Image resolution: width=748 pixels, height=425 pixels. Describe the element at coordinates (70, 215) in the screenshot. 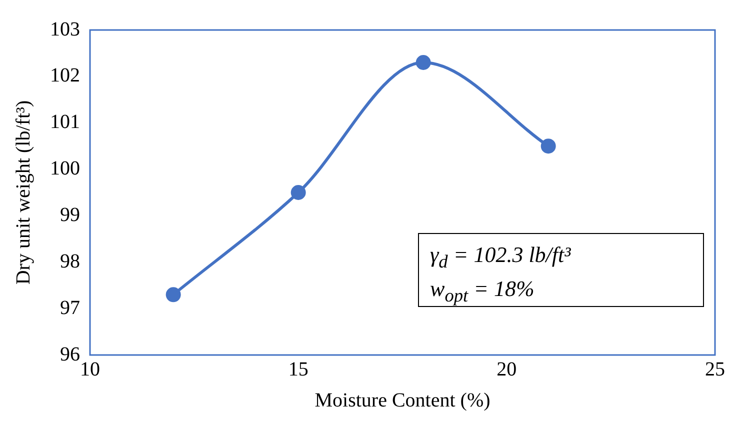

I see `y-tick-label: 99` at that location.